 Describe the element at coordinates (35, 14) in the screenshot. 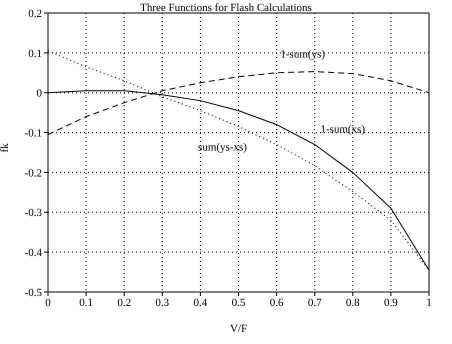

I see `y-tick-label: 0.2` at that location.